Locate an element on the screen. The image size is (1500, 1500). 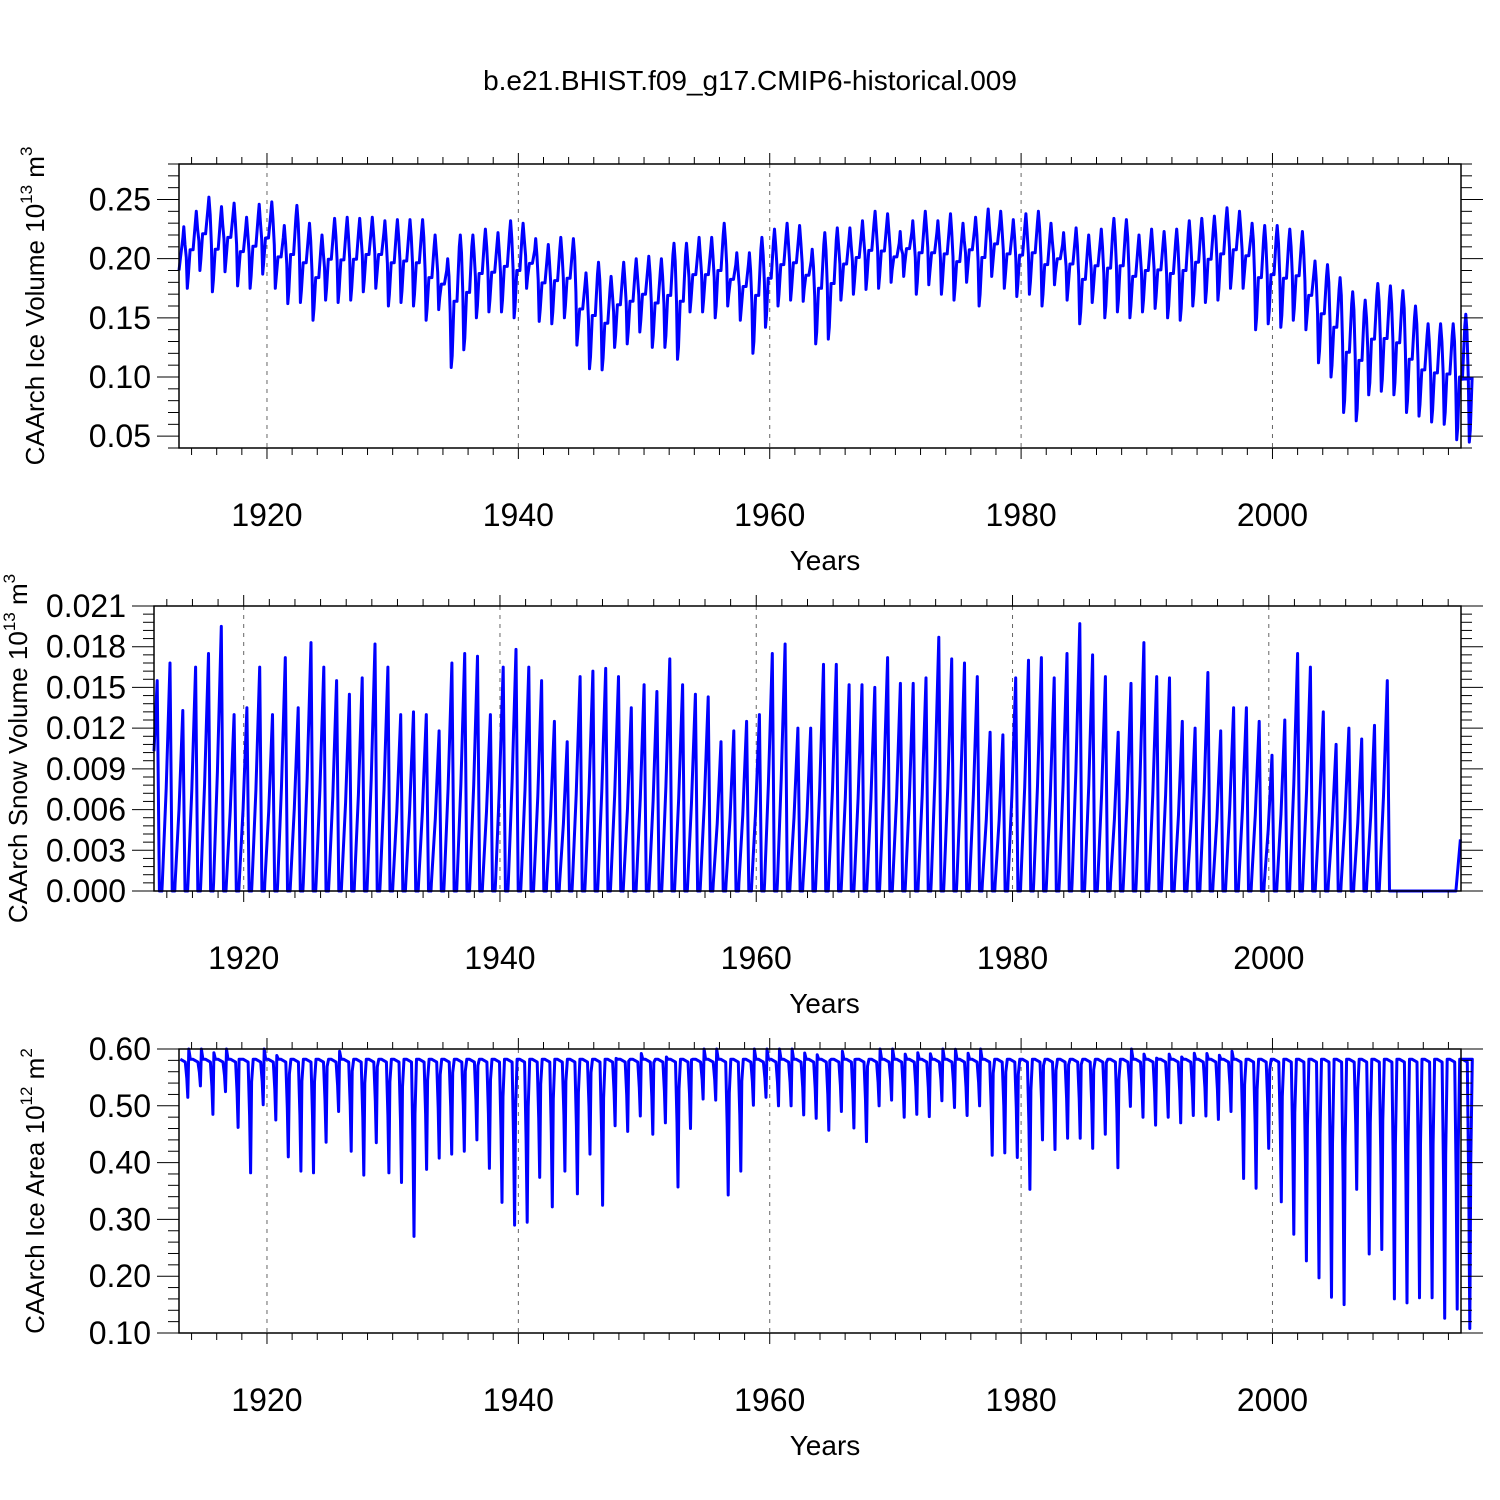
y-tick-label: 0.15 is located at coordinates (120, 318).